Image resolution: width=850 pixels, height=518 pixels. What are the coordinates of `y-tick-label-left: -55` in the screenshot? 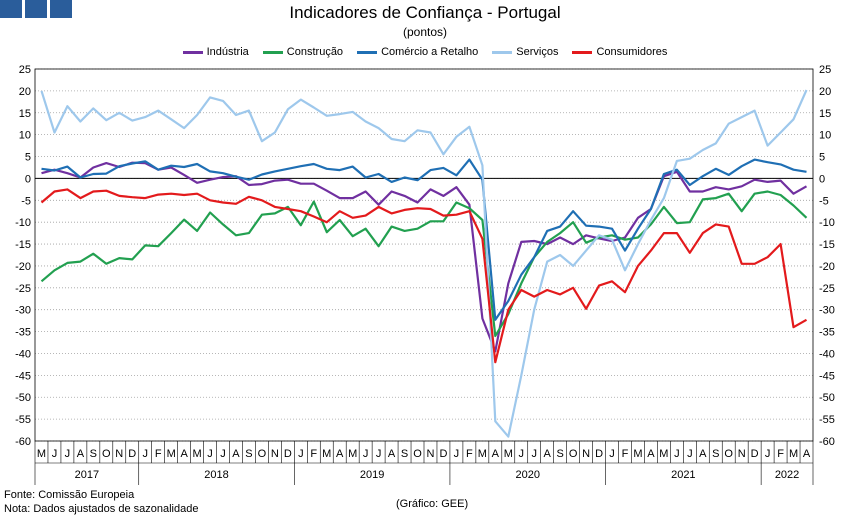 It's located at (23, 420).